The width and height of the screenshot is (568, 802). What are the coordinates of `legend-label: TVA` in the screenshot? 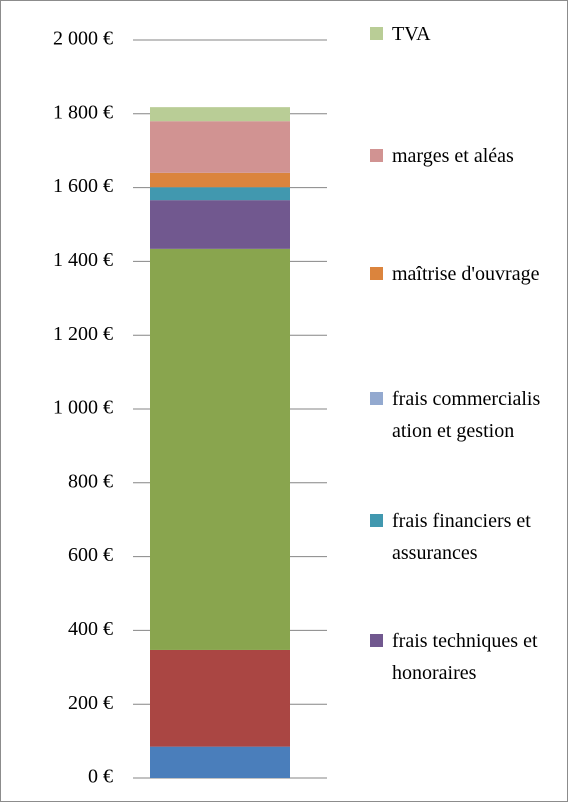 It's located at (411, 34).